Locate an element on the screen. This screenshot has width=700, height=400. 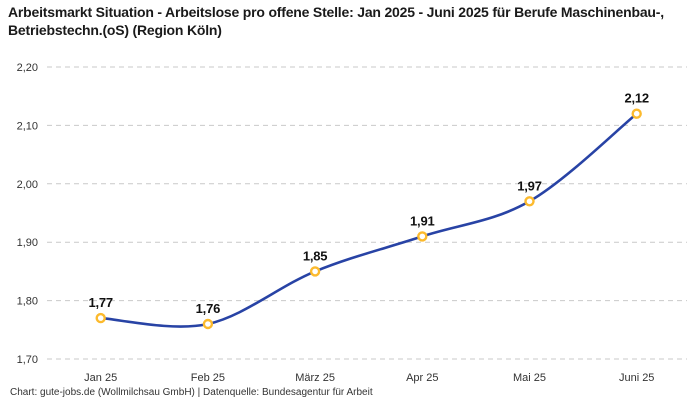
x-tick-label: März 25 is located at coordinates (315, 378).